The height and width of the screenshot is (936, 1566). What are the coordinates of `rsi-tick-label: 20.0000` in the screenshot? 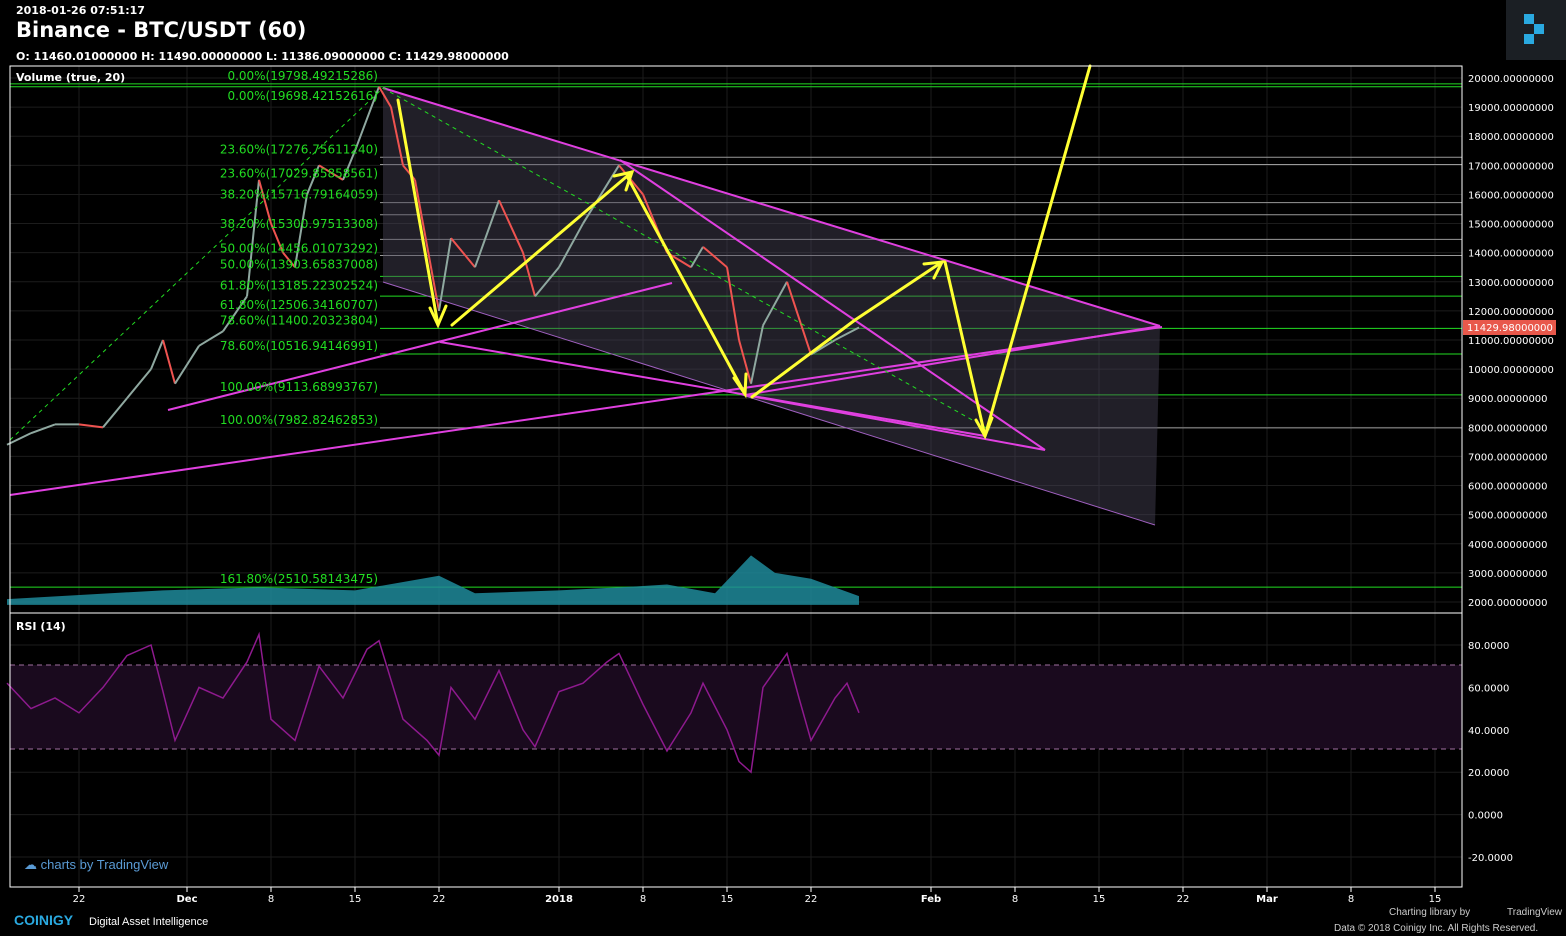 It's located at (1488, 773).